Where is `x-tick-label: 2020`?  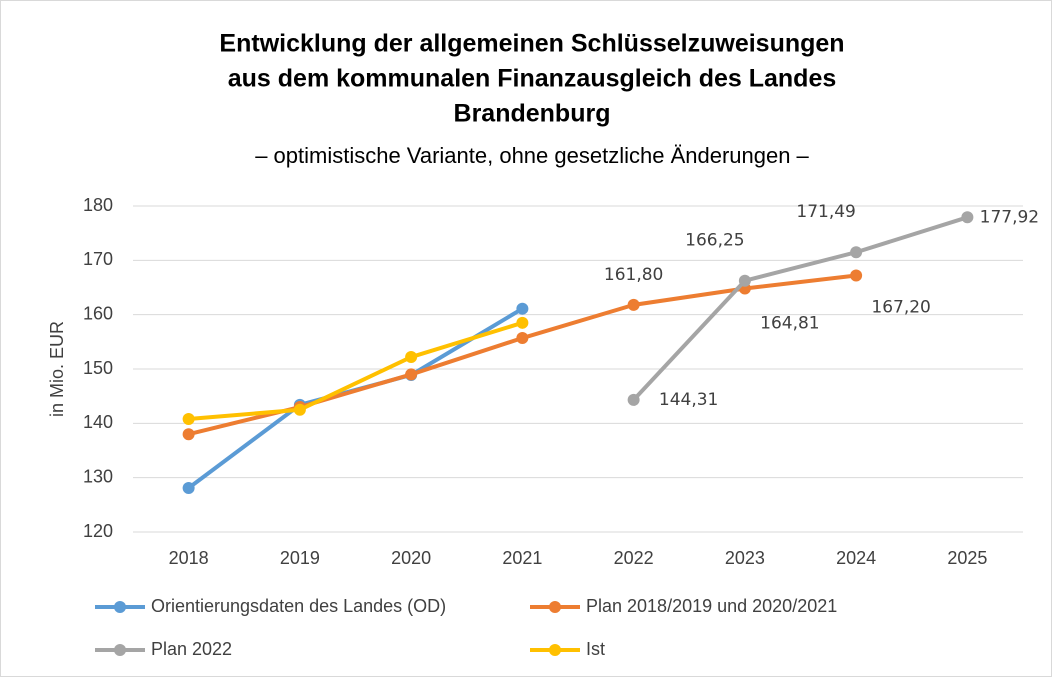 x-tick-label: 2020 is located at coordinates (411, 558).